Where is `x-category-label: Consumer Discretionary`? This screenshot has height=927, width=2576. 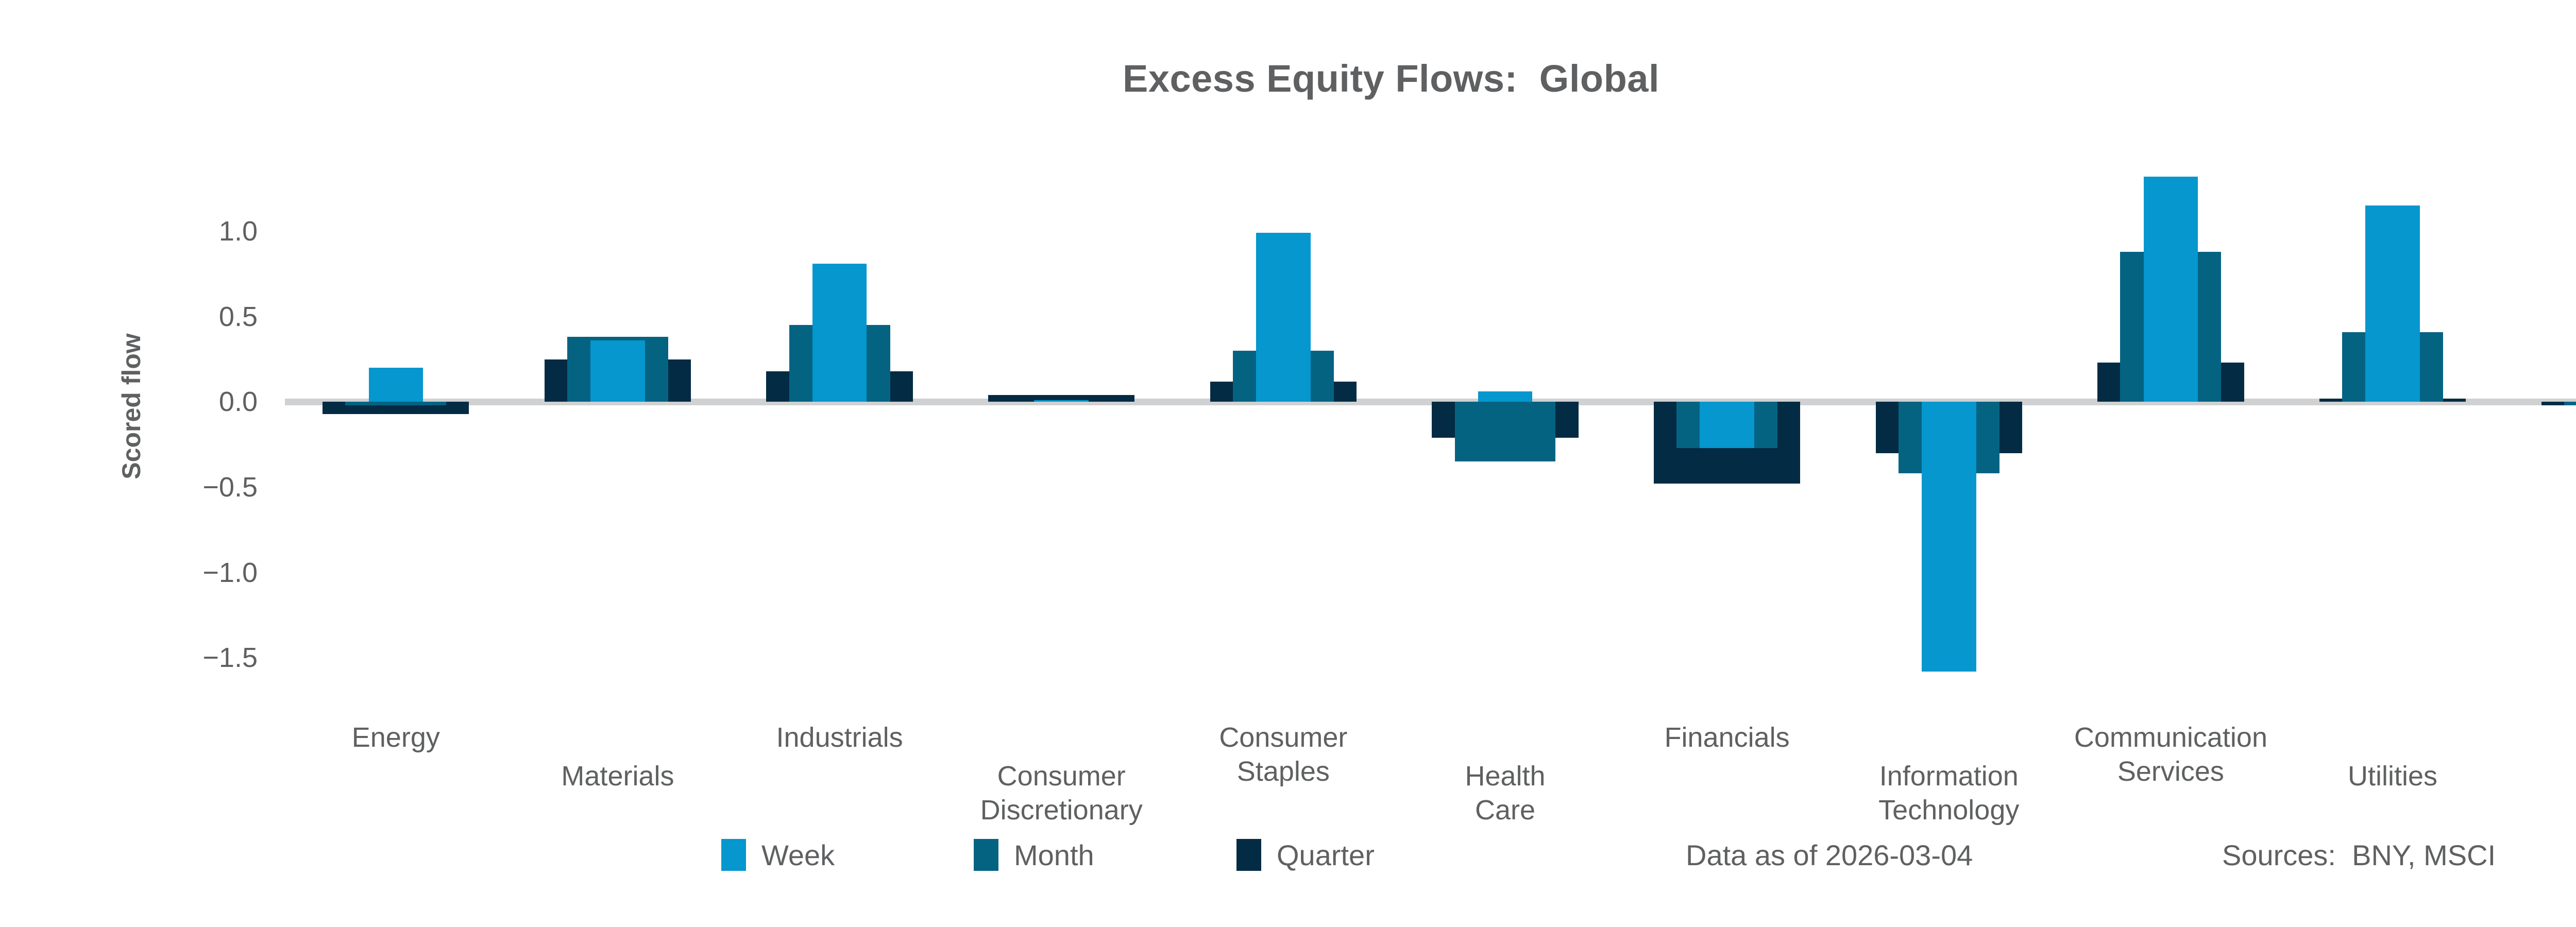 x-category-label: Consumer Discretionary is located at coordinates (1062, 793).